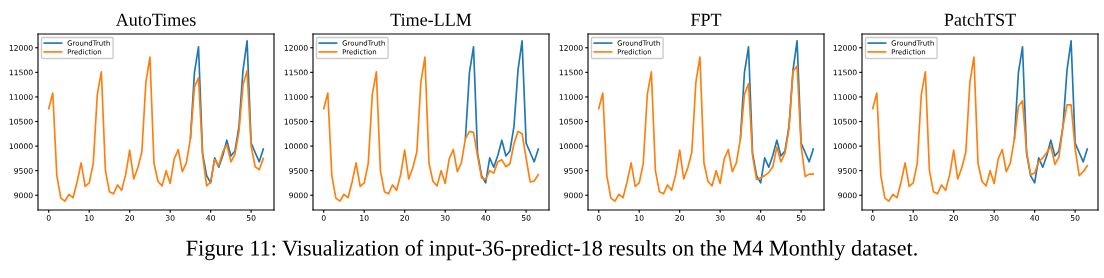 The width and height of the screenshot is (1104, 278). What do you see at coordinates (980, 19) in the screenshot?
I see `chart-title: PatchTST` at bounding box center [980, 19].